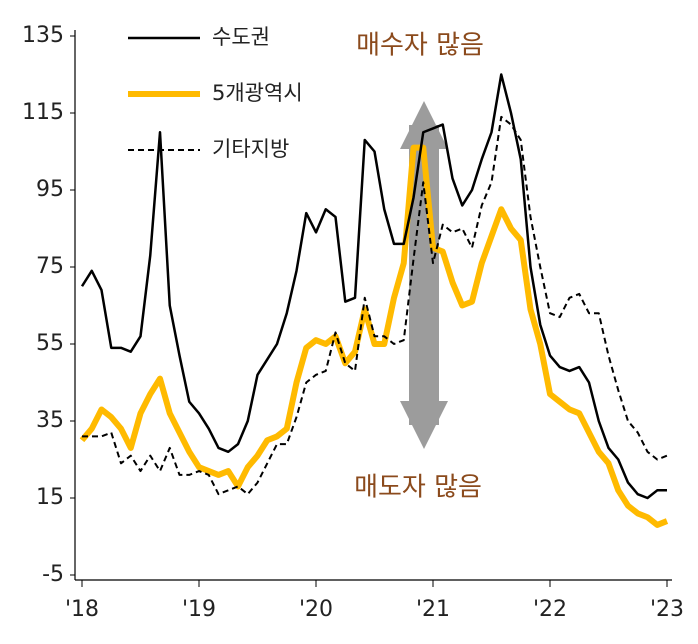 The width and height of the screenshot is (698, 644). I want to click on y-tick-label: 135, so click(43, 35).